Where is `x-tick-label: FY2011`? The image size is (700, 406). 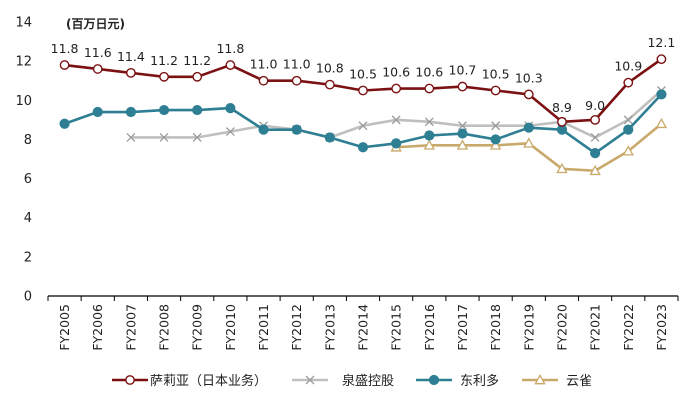
x-tick-label: FY2011 is located at coordinates (263, 327).